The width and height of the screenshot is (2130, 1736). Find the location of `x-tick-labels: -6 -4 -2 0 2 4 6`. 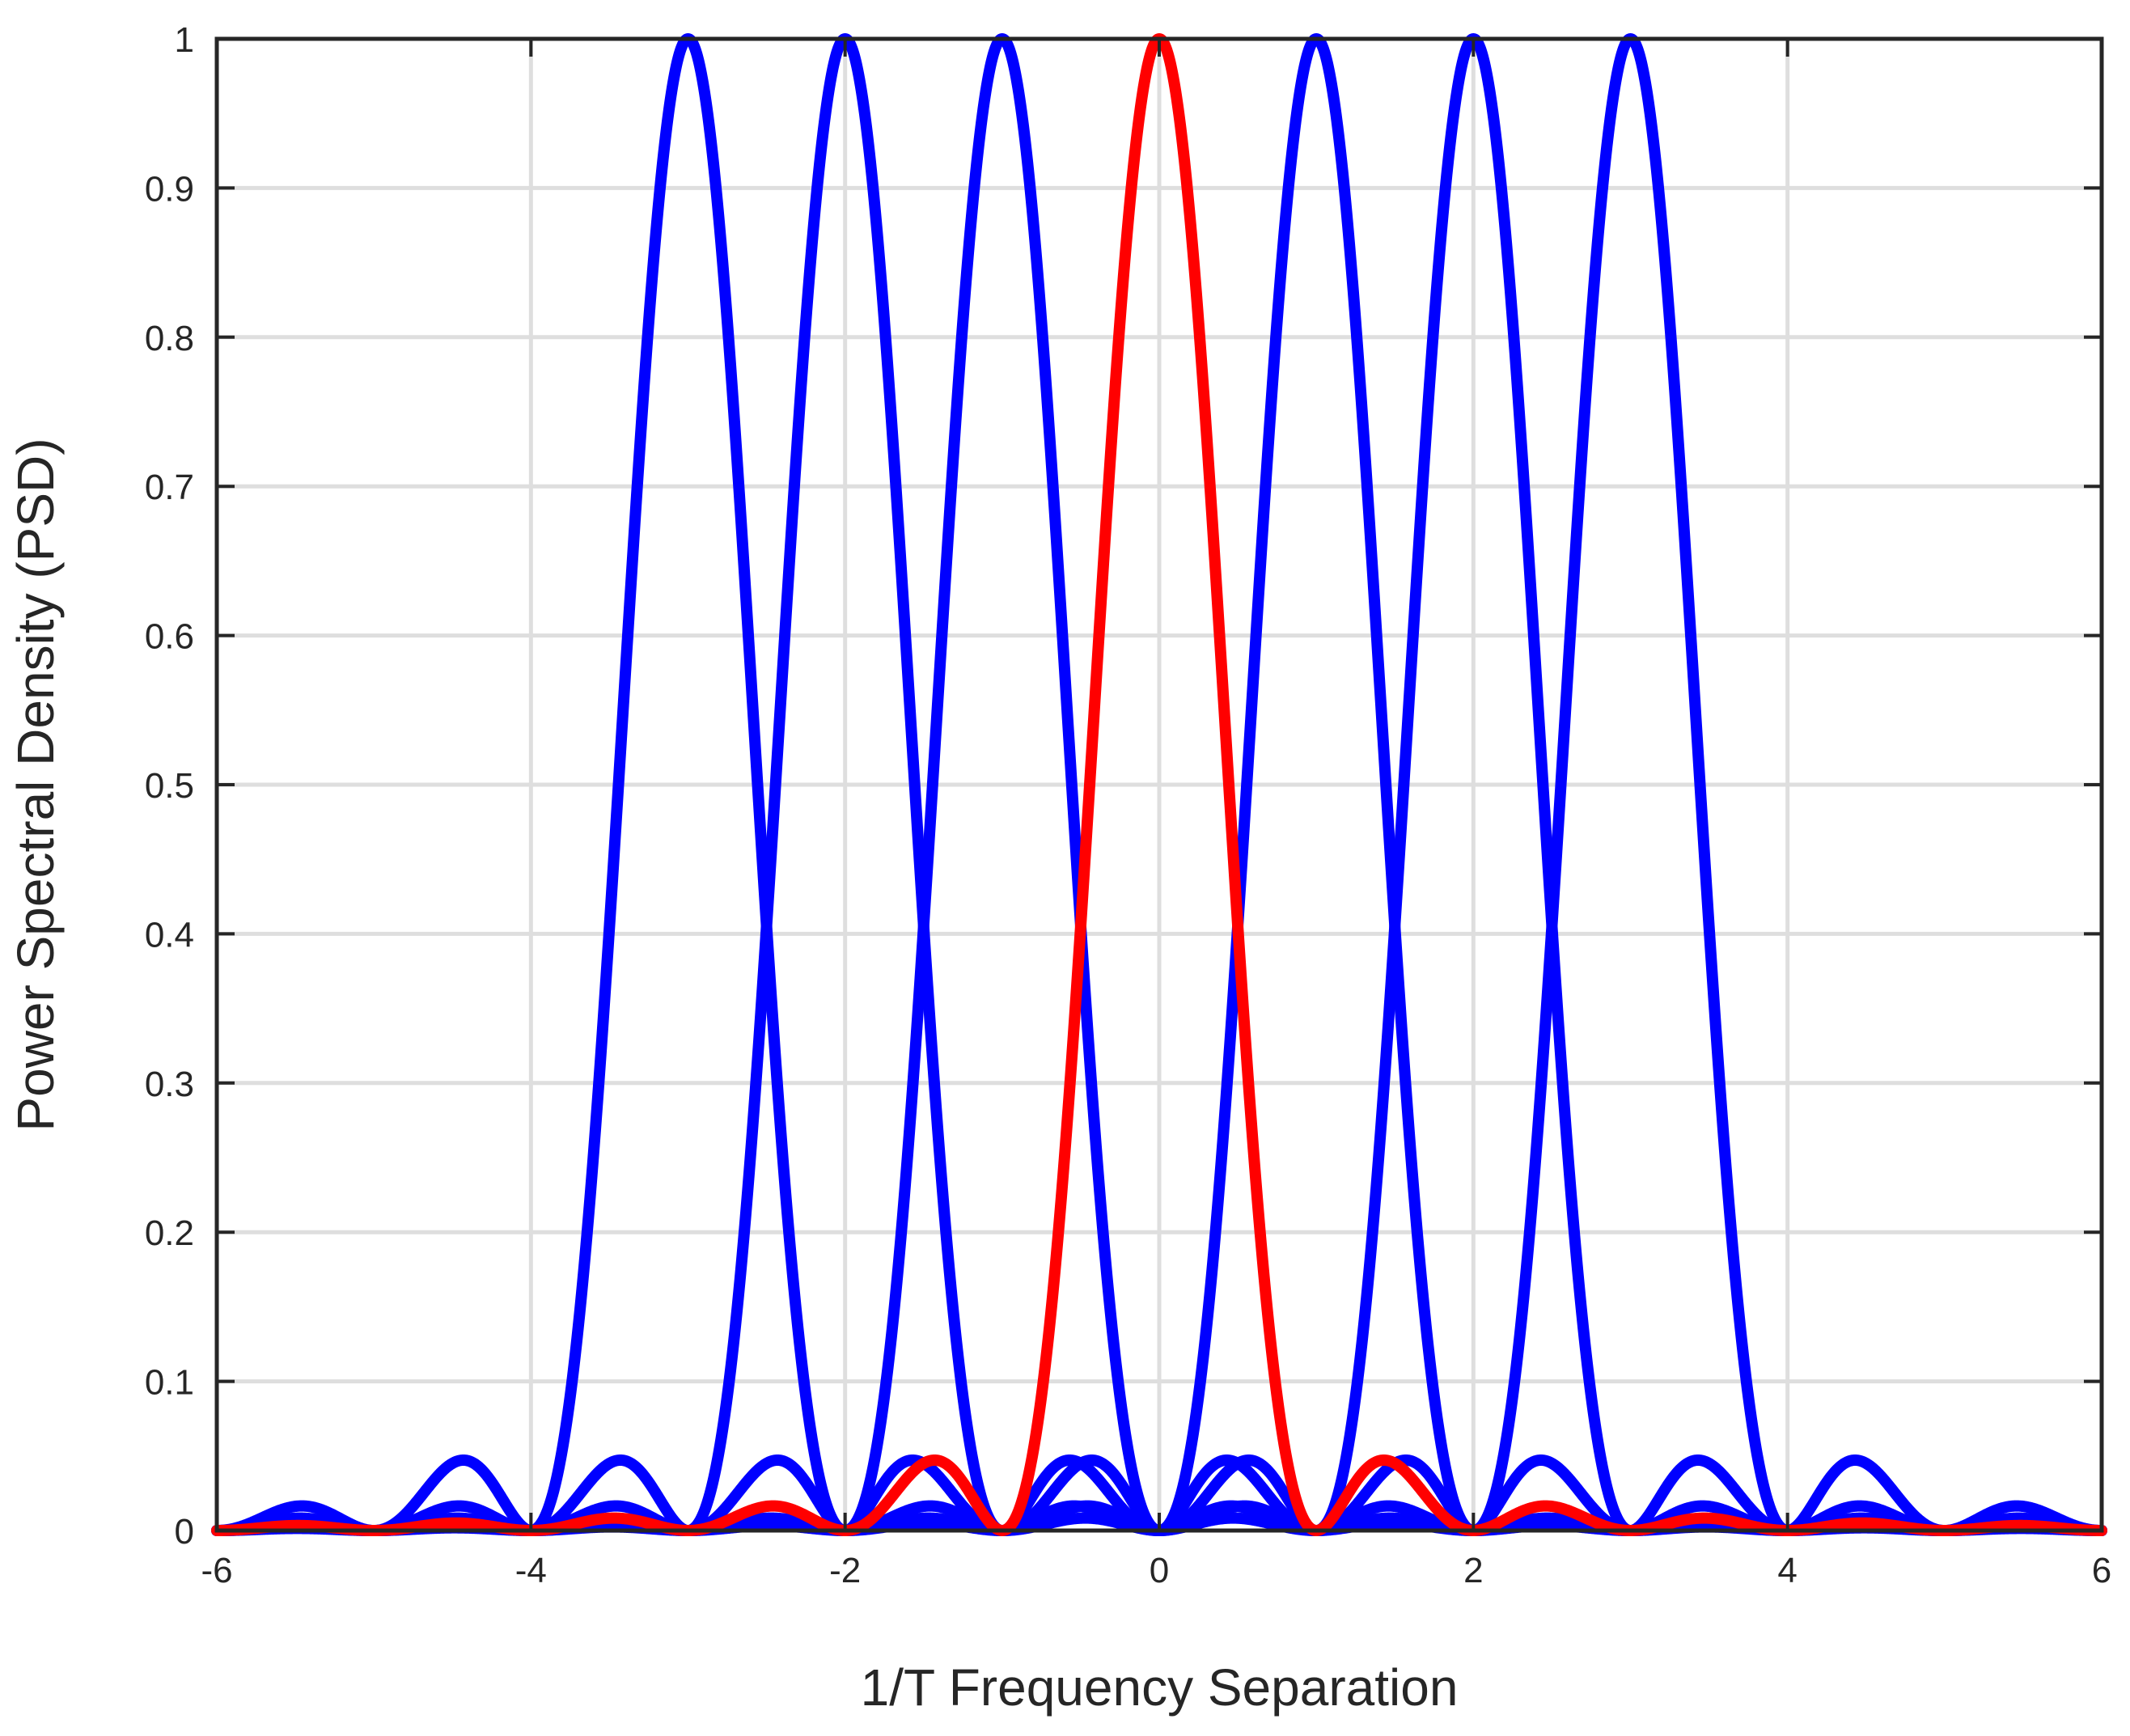

x-tick-labels: -6 -4 -2 0 2 4 6 is located at coordinates (1156, 1570).